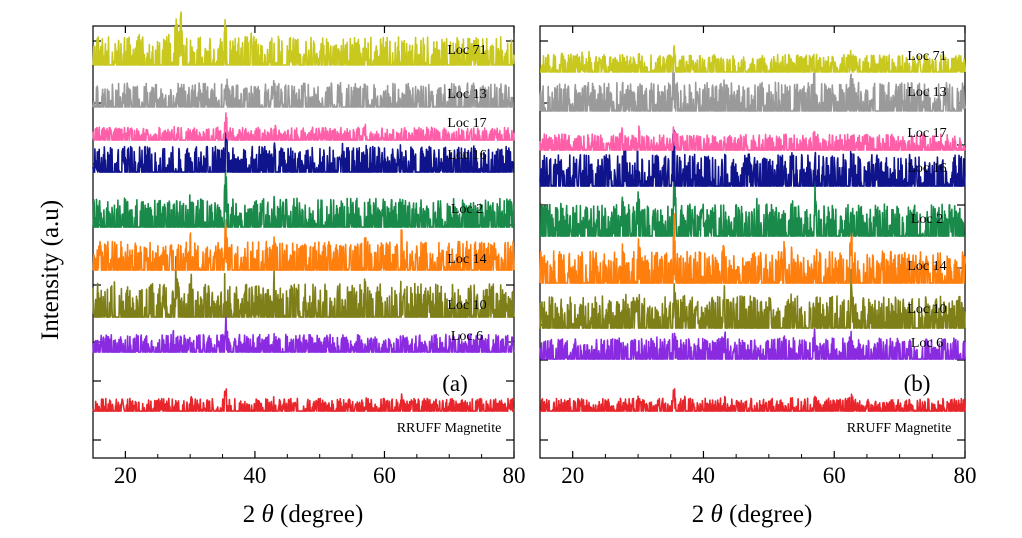 The image size is (1022, 538). Describe the element at coordinates (917, 383) in the screenshot. I see `panel-b-label: (b)` at that location.